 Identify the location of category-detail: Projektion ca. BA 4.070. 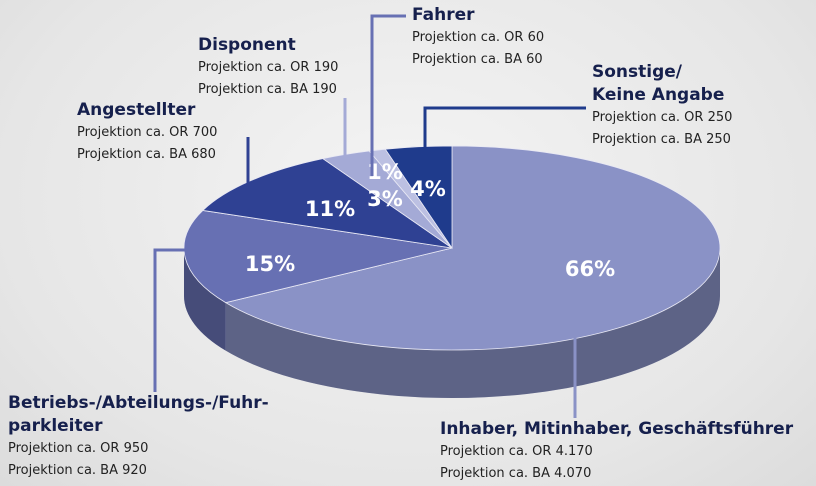
(516, 473).